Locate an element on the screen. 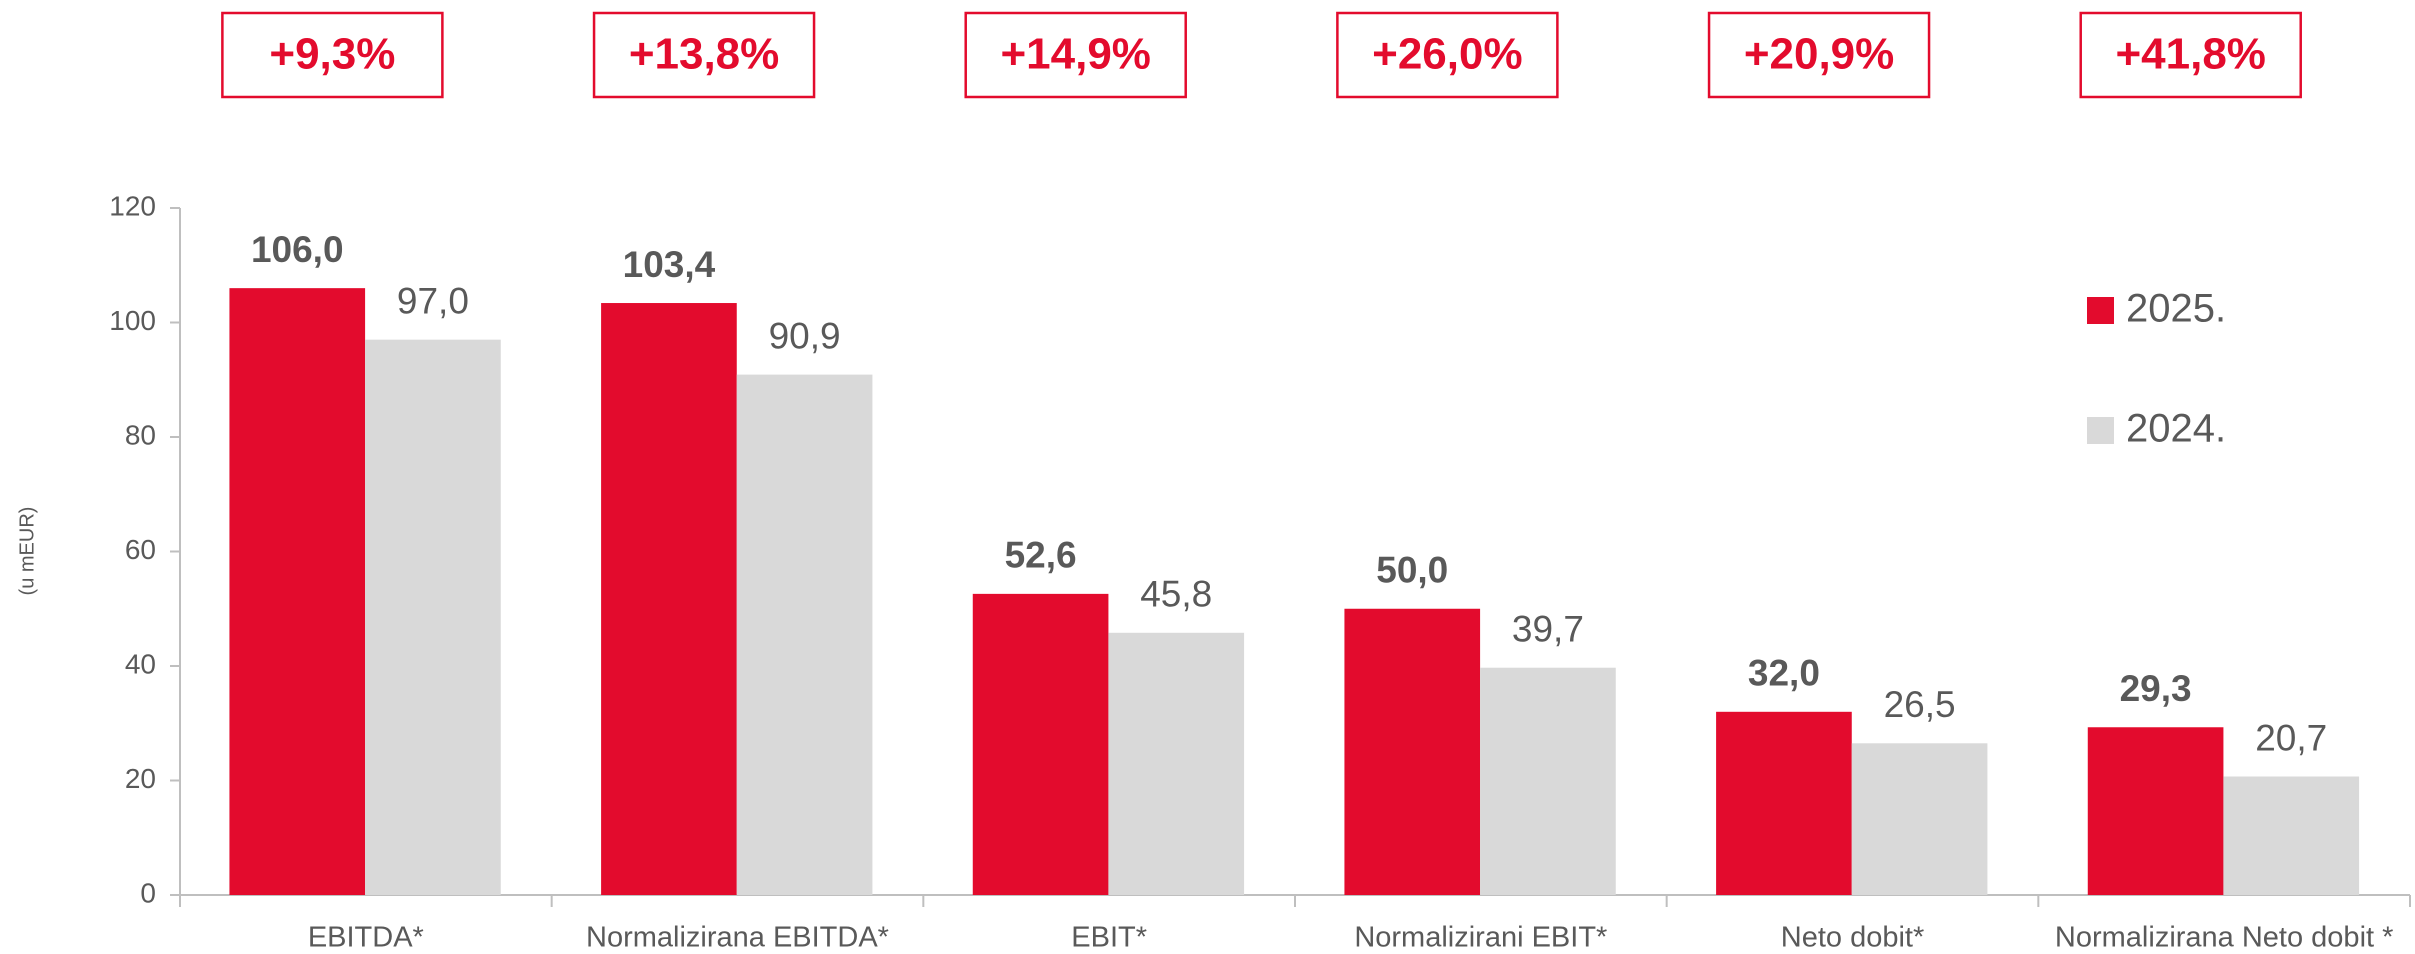 The height and width of the screenshot is (954, 2415). y-tick-label: 0 is located at coordinates (148, 892).